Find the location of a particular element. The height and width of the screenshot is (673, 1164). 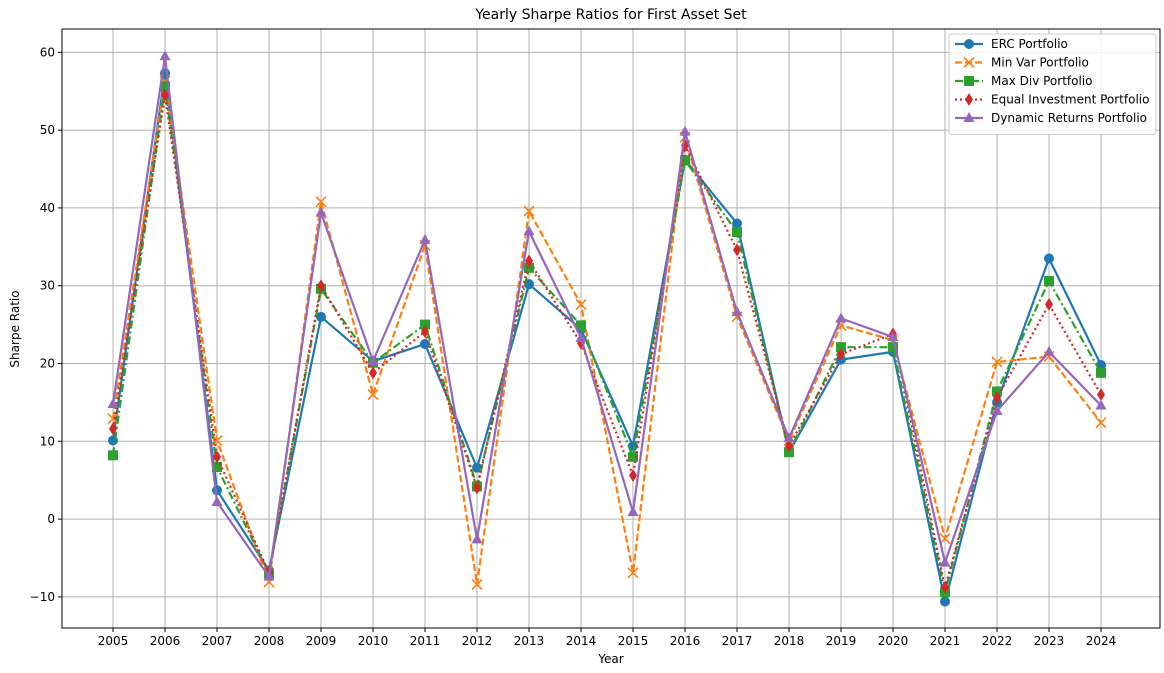

legend-item: Max Div Portfolio is located at coordinates (1023, 81).